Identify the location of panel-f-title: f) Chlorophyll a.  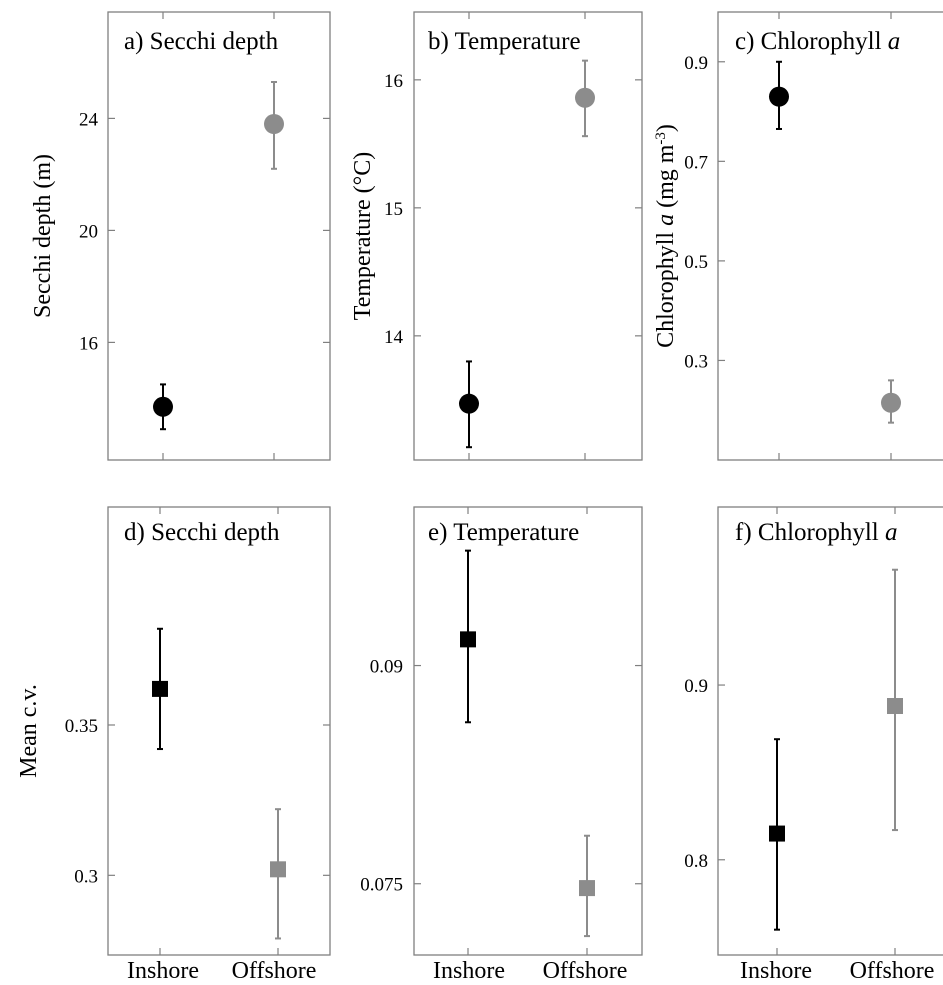
(816, 532).